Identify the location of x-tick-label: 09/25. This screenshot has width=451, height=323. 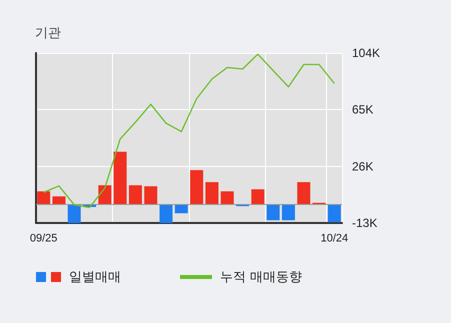
(44, 238).